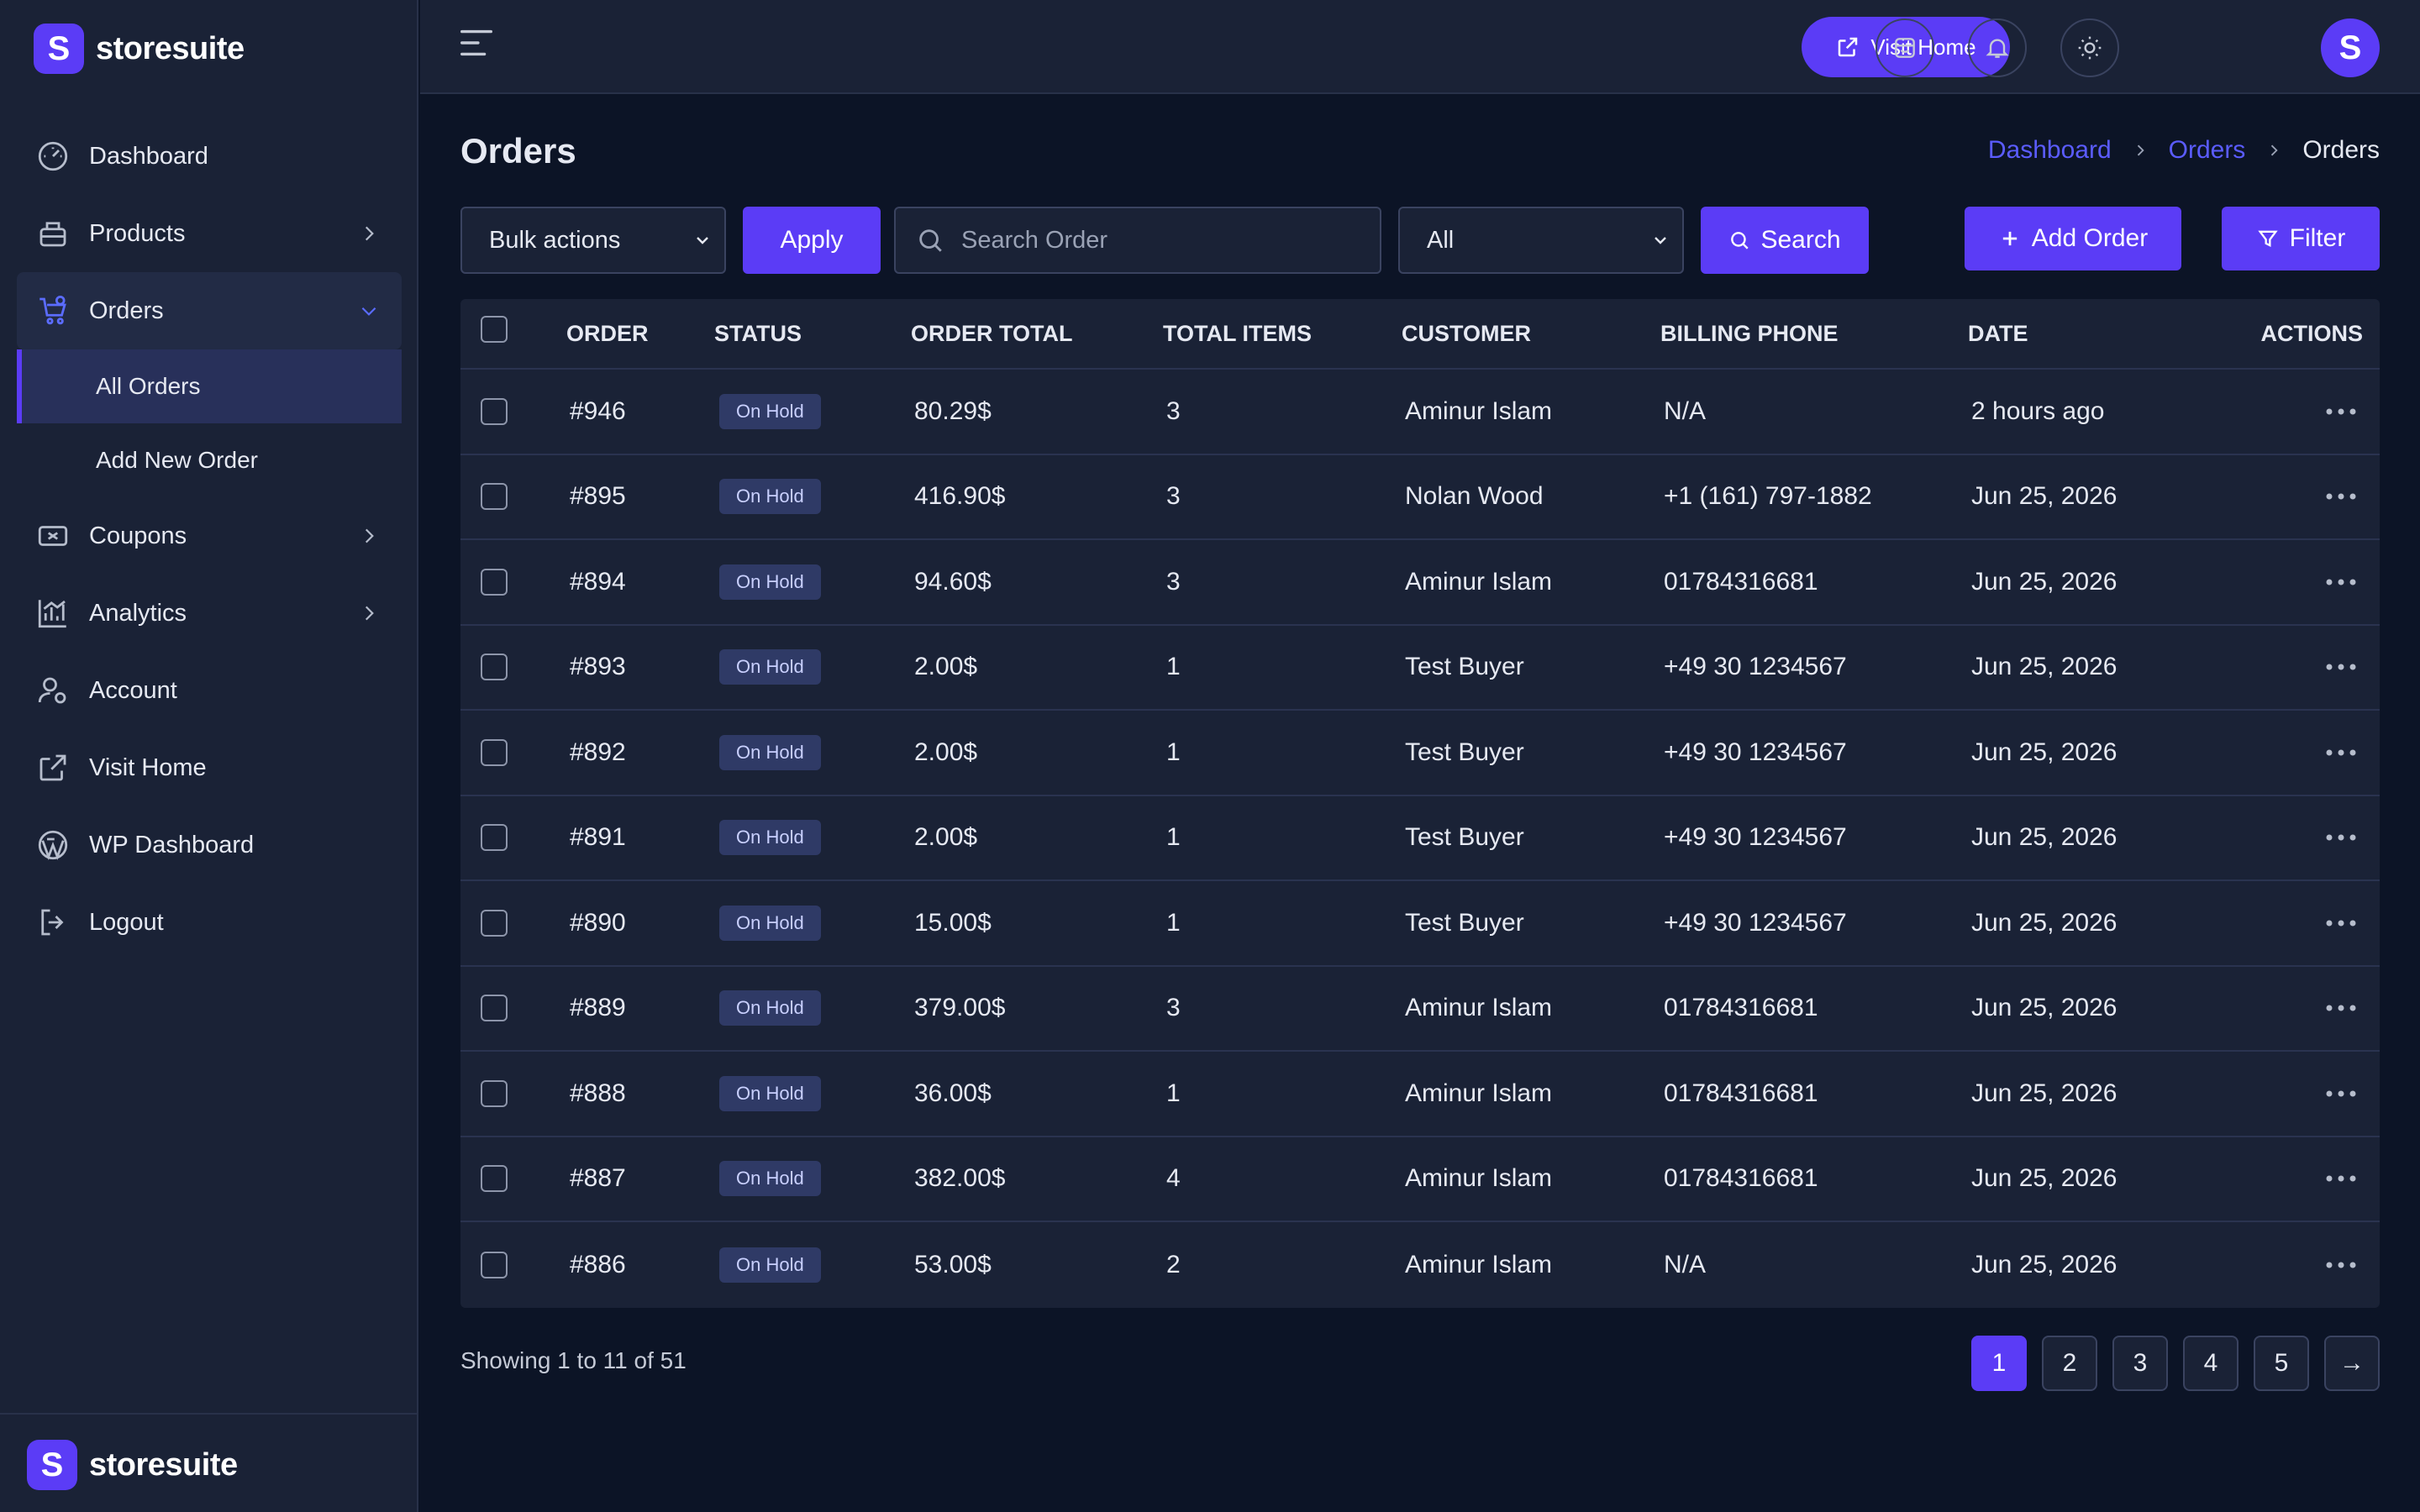  I want to click on breadcrumb-orders: Orders, so click(2207, 150).